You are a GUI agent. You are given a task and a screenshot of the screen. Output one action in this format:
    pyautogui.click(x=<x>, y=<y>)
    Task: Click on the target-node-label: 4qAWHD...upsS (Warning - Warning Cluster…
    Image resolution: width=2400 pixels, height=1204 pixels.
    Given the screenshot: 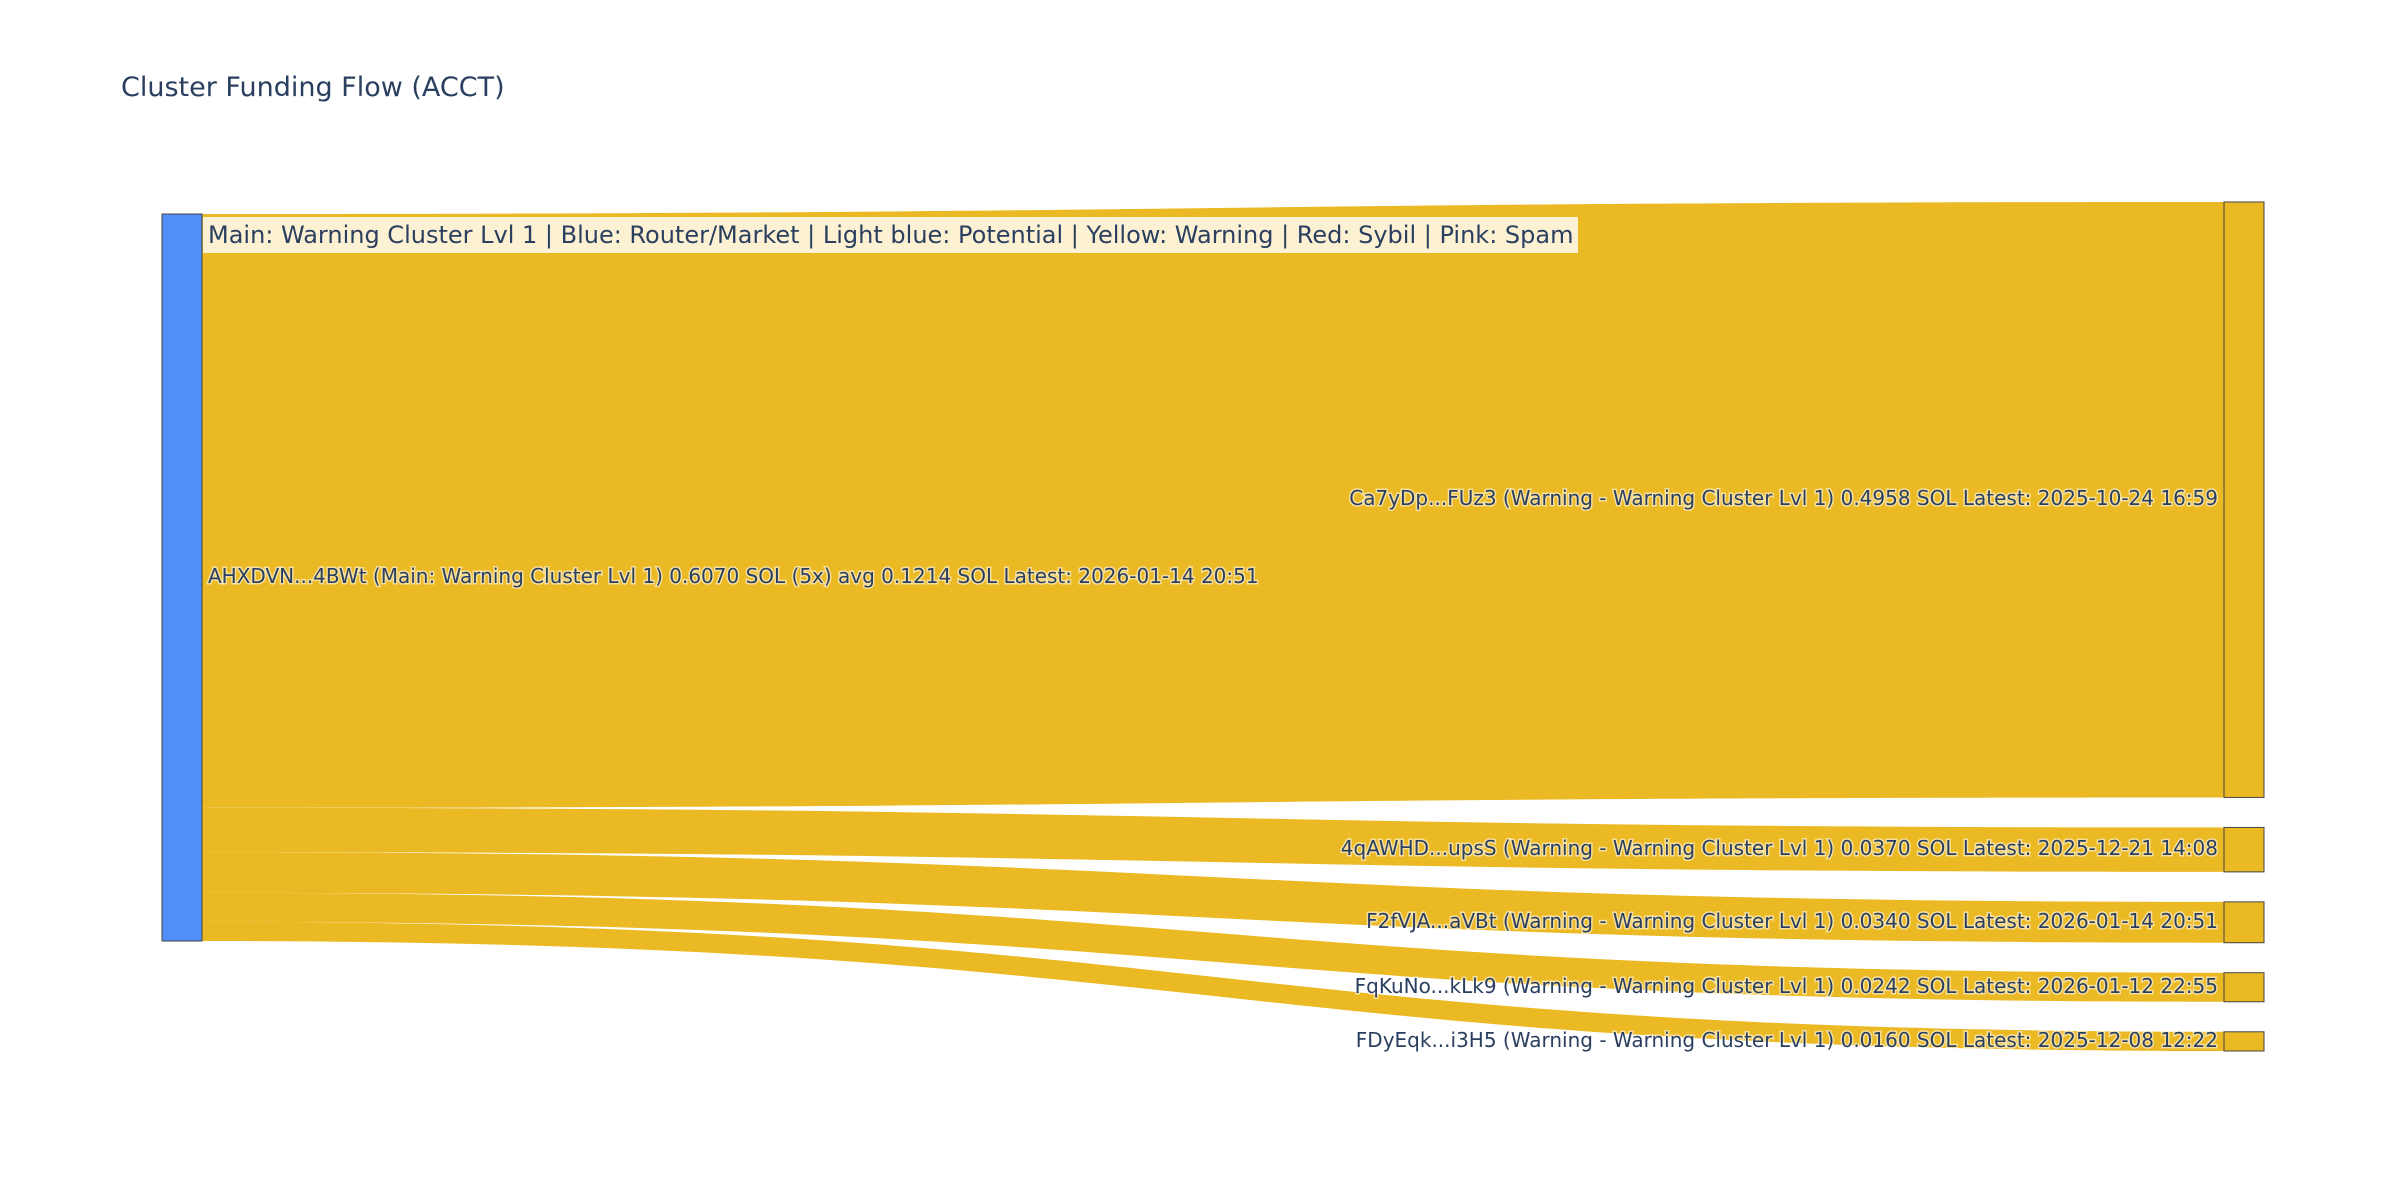 What is the action you would take?
    pyautogui.click(x=1779, y=848)
    